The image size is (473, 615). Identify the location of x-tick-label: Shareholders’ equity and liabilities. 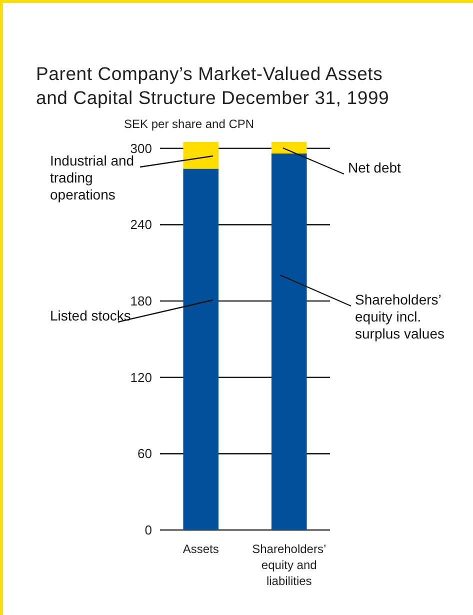
(289, 565).